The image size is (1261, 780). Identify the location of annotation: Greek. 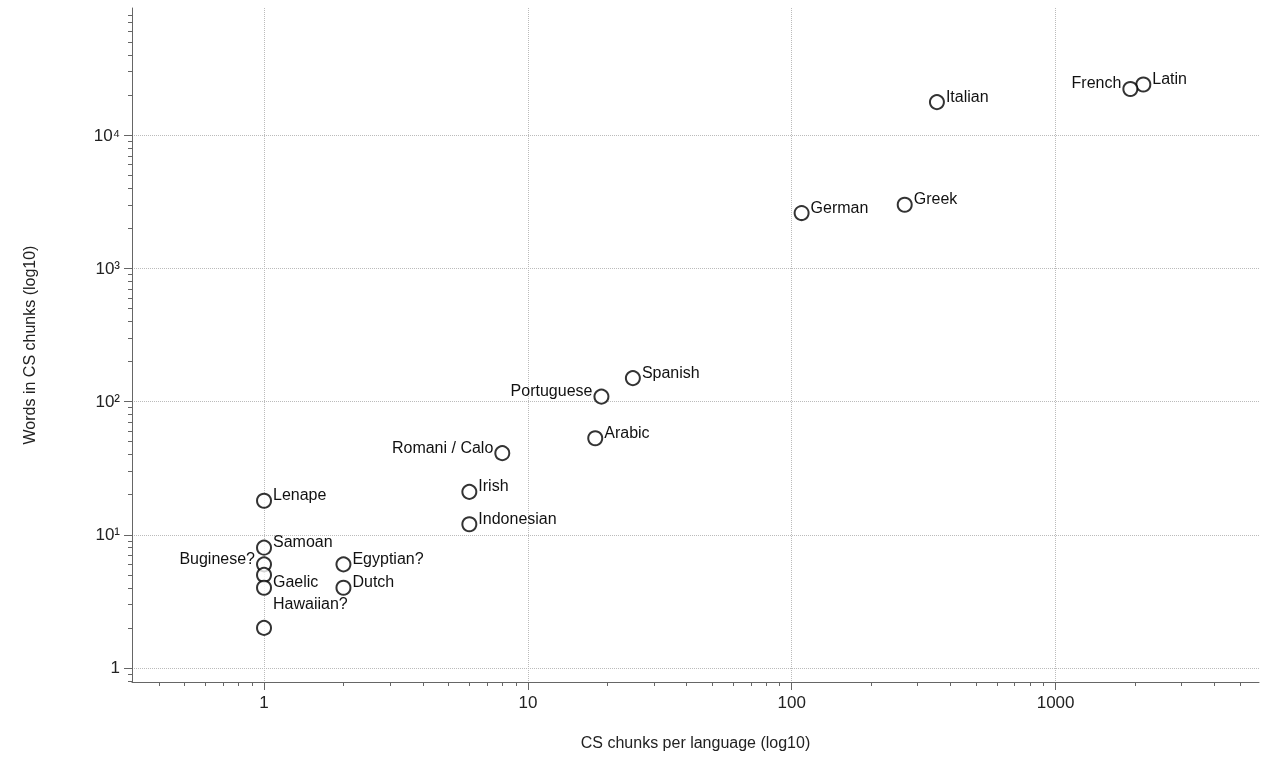
(936, 199).